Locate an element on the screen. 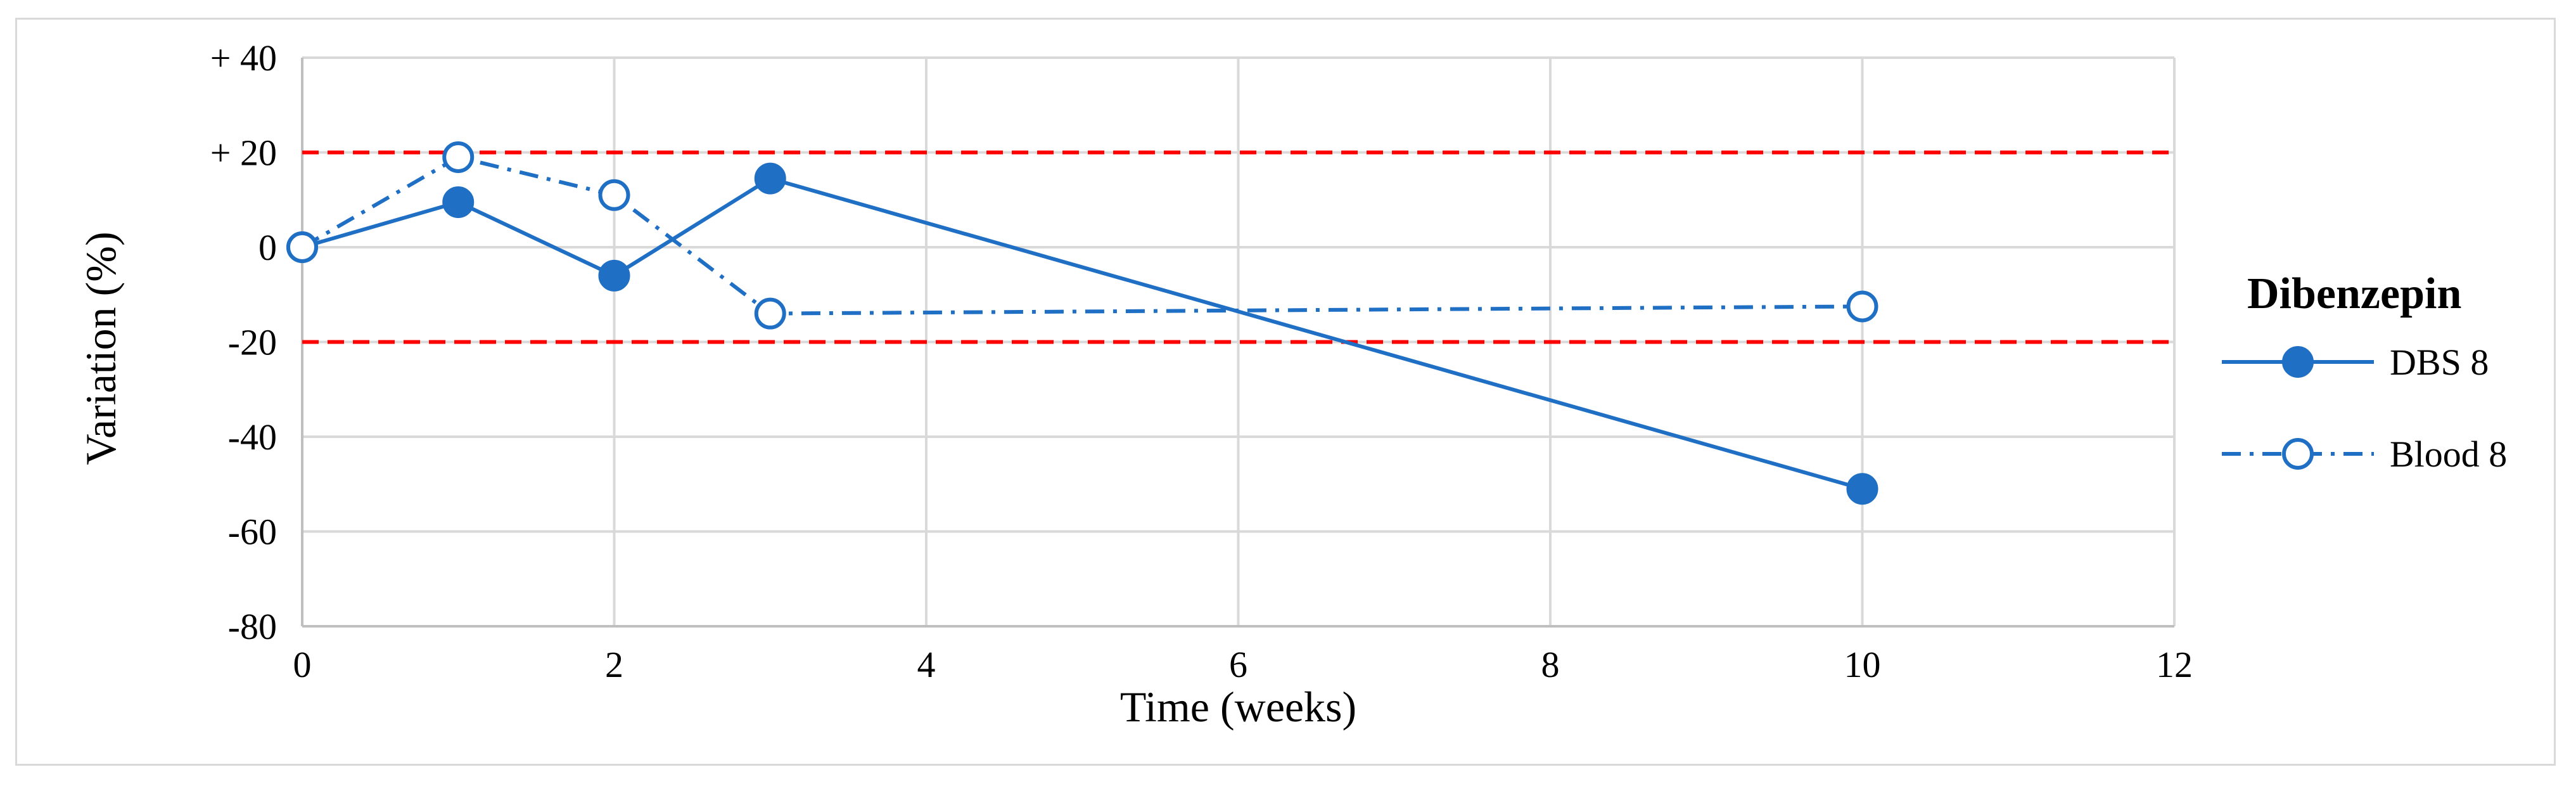 The width and height of the screenshot is (2576, 786). y-tick-label: -60 is located at coordinates (253, 533).